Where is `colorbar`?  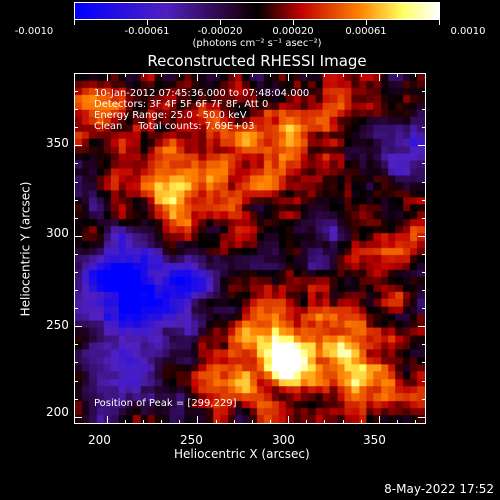 colorbar is located at coordinates (257, 11).